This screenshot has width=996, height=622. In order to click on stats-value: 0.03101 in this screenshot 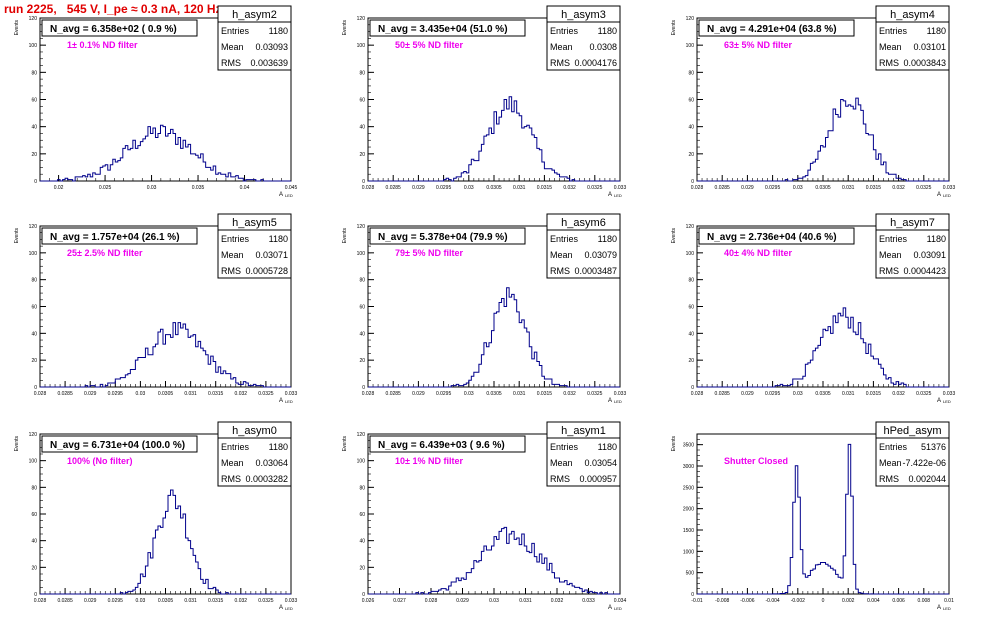, I will do `click(929, 47)`.